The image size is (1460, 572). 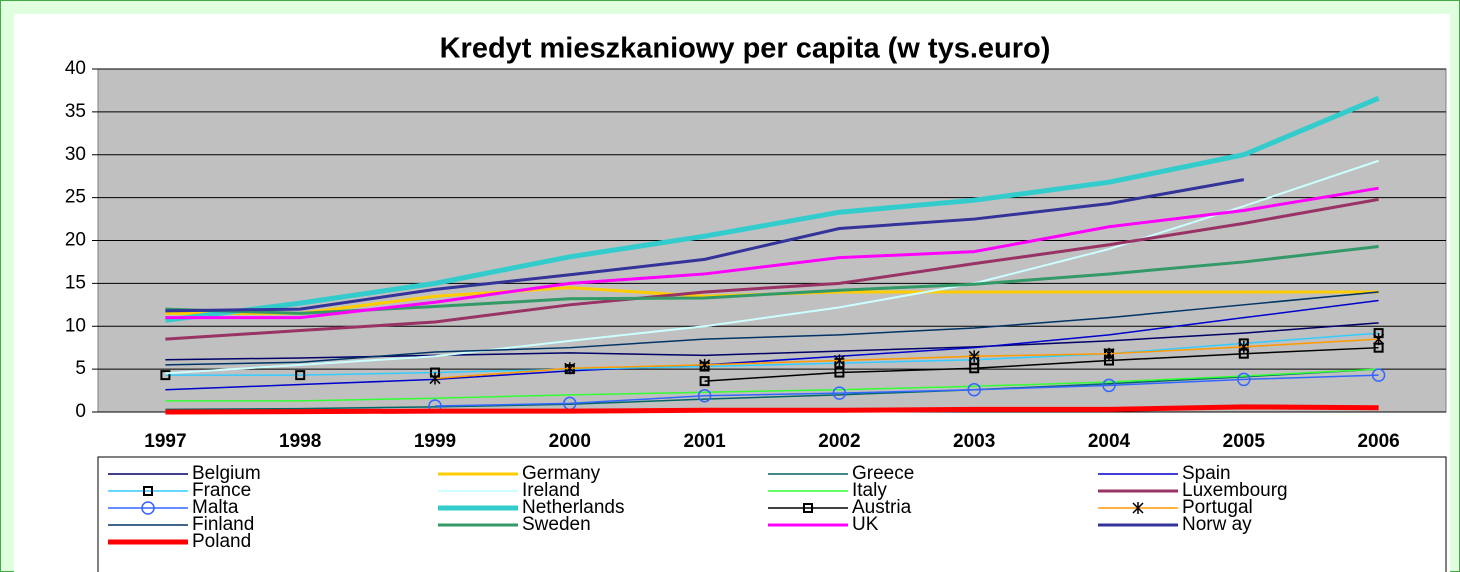 What do you see at coordinates (1235, 490) in the screenshot?
I see `legend-label: Luxembourg` at bounding box center [1235, 490].